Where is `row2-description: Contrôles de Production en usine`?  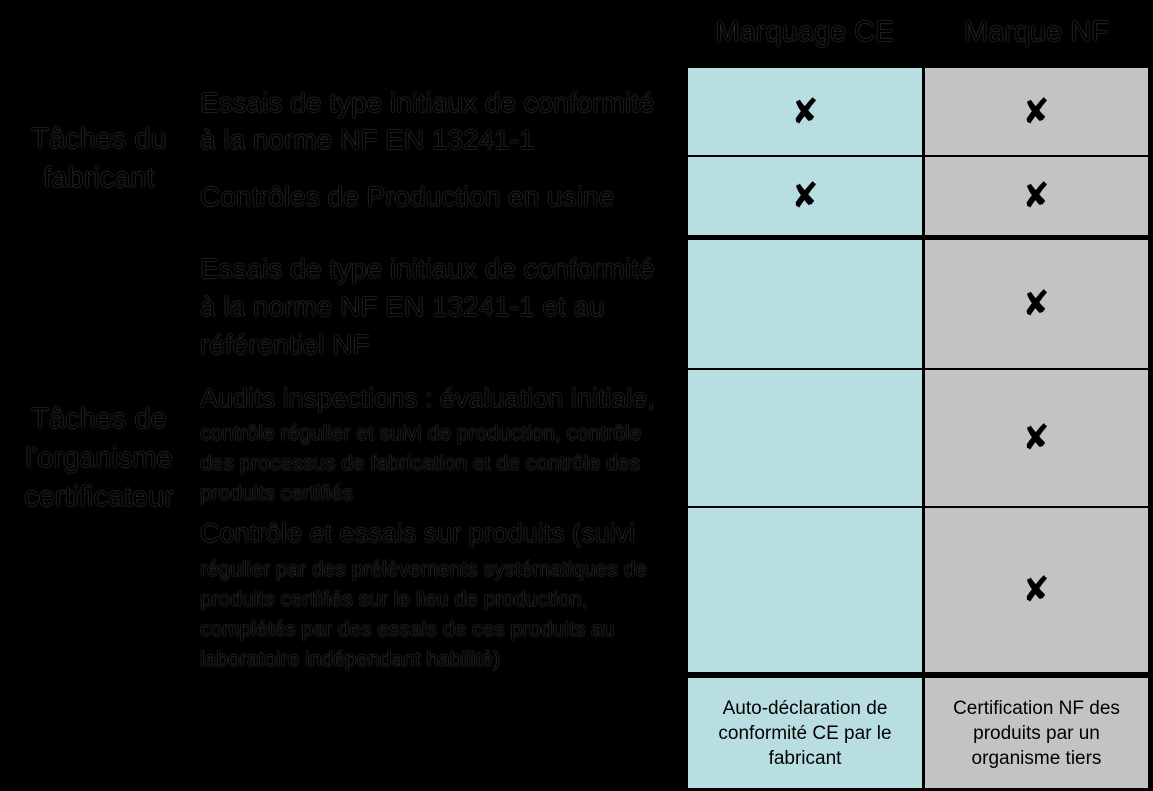
row2-description: Contrôles de Production en usine is located at coordinates (442, 196).